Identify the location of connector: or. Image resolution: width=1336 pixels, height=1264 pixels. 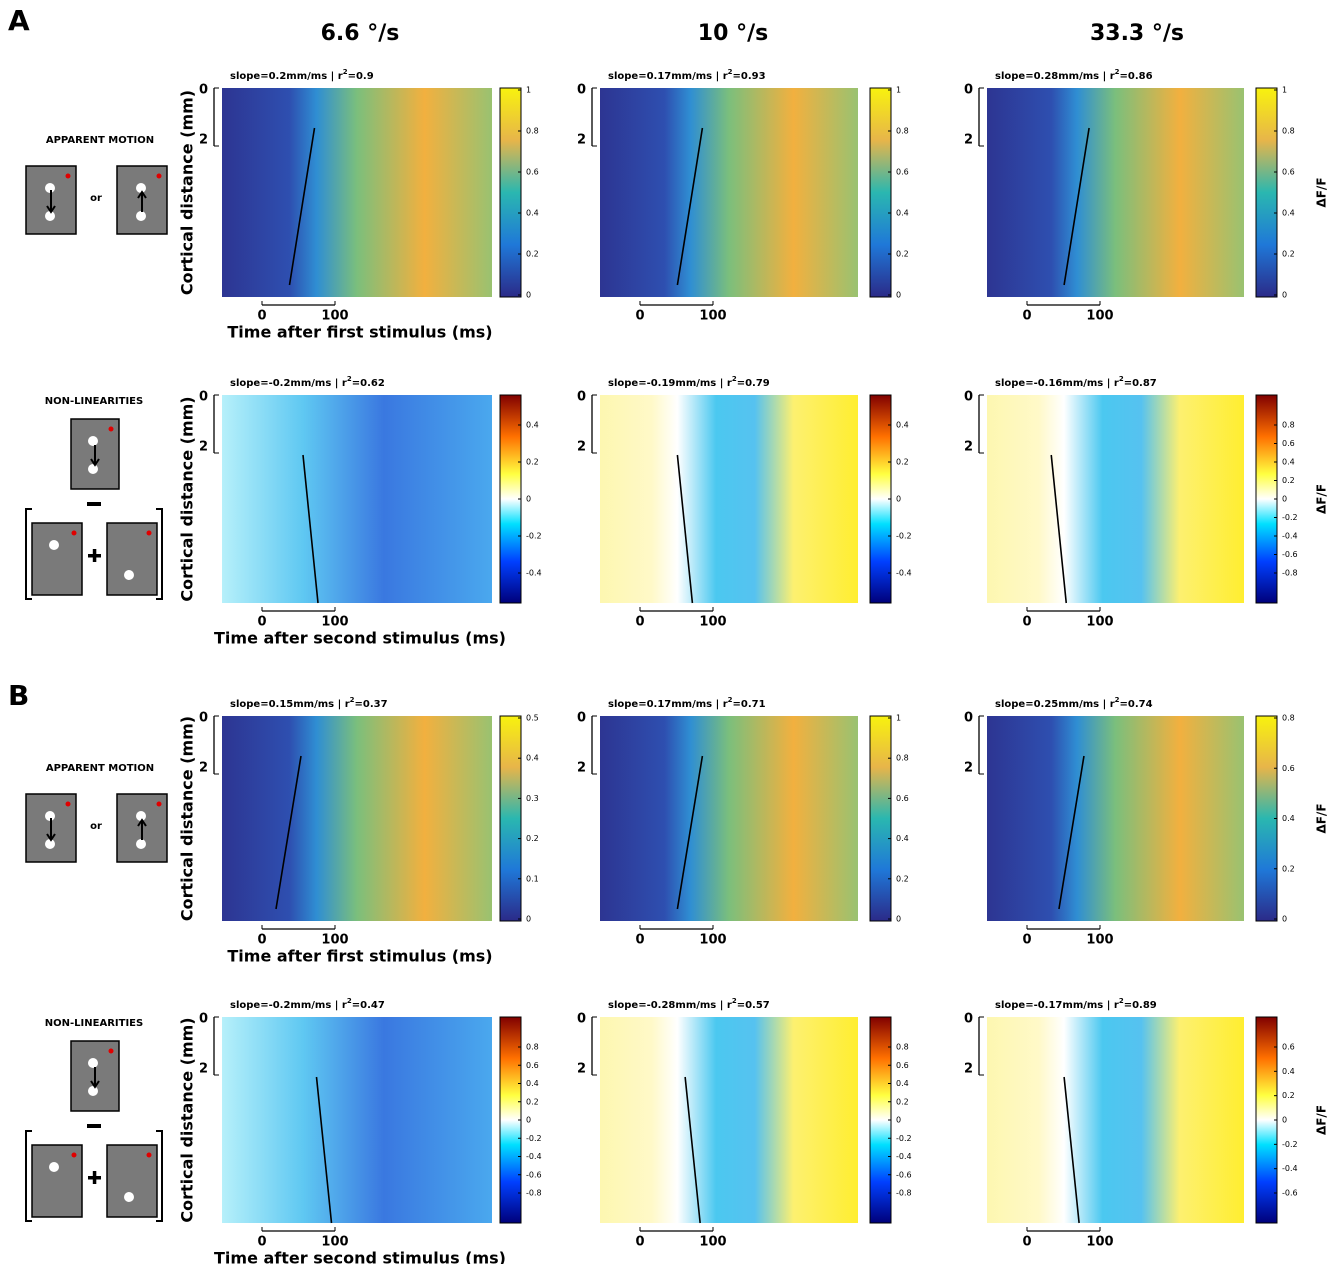
(96, 198).